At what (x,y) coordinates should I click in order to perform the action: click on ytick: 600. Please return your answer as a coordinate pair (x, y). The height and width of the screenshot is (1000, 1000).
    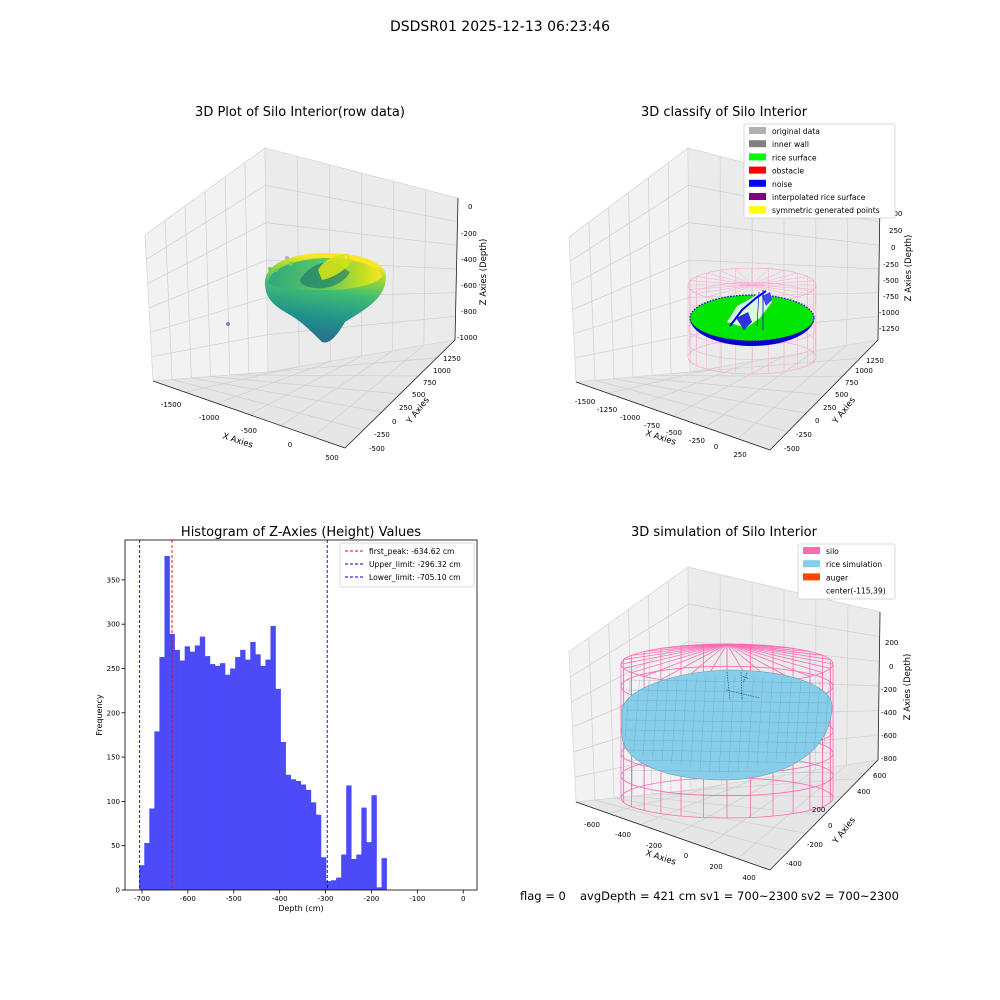
    Looking at the image, I should click on (879, 776).